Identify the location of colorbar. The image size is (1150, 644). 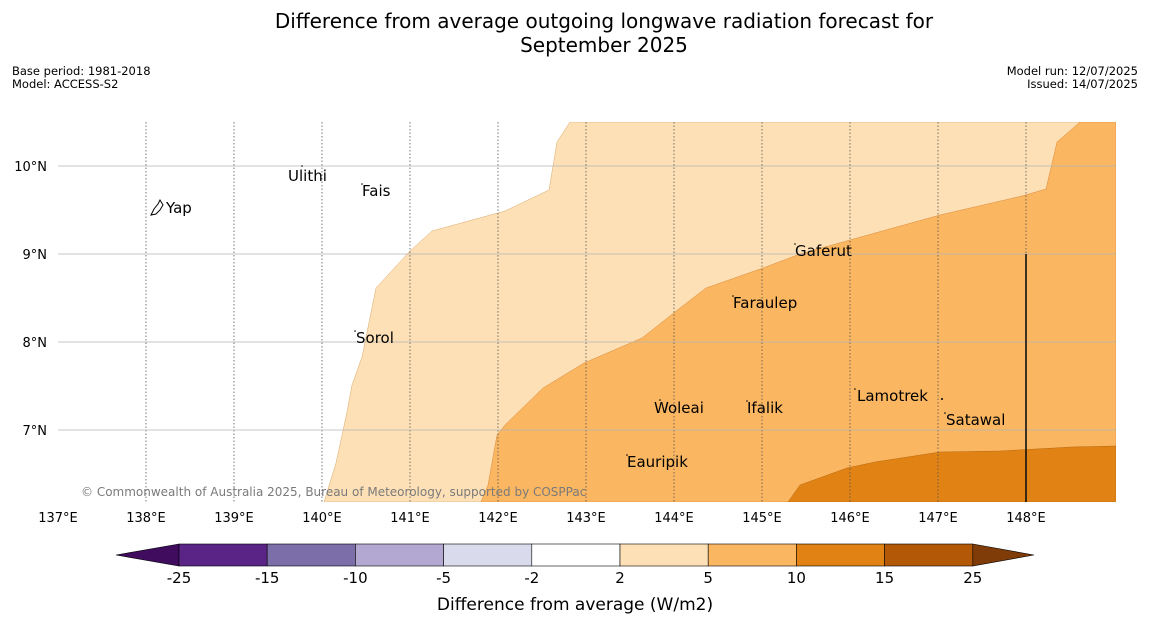
(575, 555).